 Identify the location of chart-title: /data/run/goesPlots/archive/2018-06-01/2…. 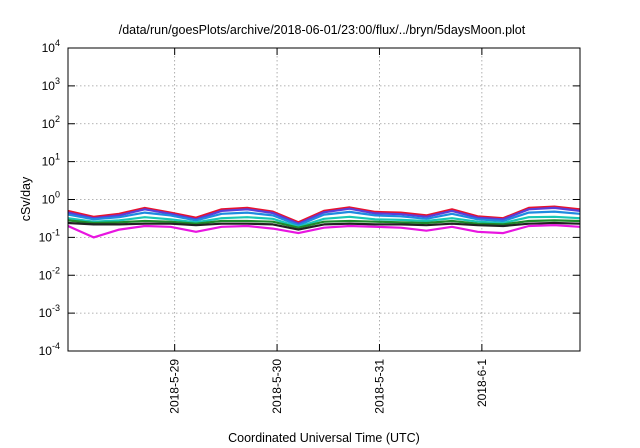
(322, 30).